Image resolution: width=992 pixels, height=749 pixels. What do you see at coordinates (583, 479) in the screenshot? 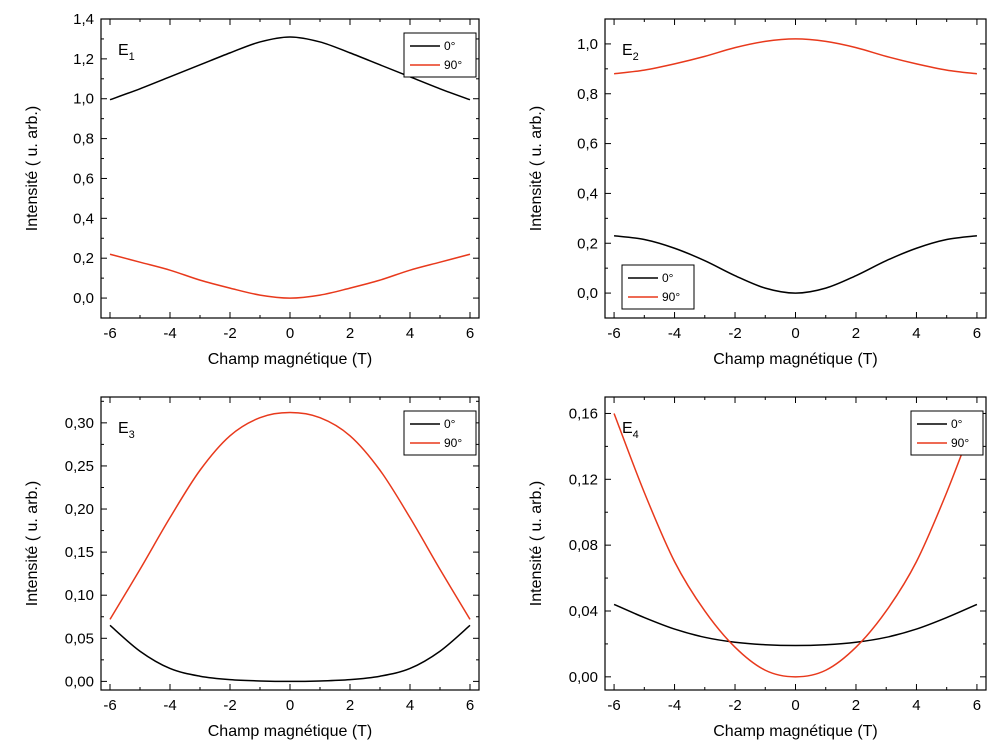
I see `y-tick-label: 0,12` at bounding box center [583, 479].